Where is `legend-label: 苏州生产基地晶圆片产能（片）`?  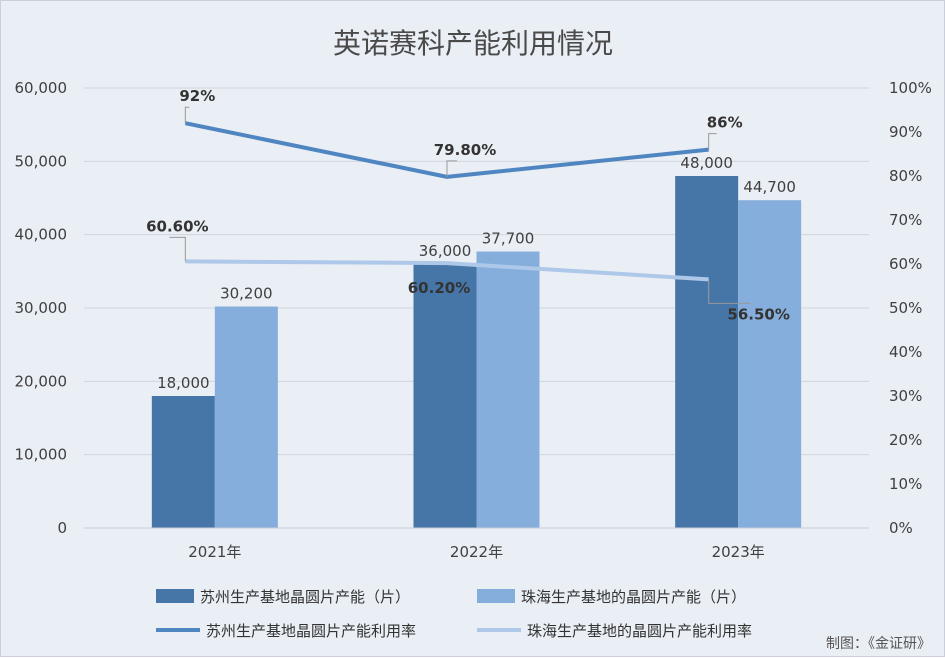 legend-label: 苏州生产基地晶圆片产能（片） is located at coordinates (305, 597).